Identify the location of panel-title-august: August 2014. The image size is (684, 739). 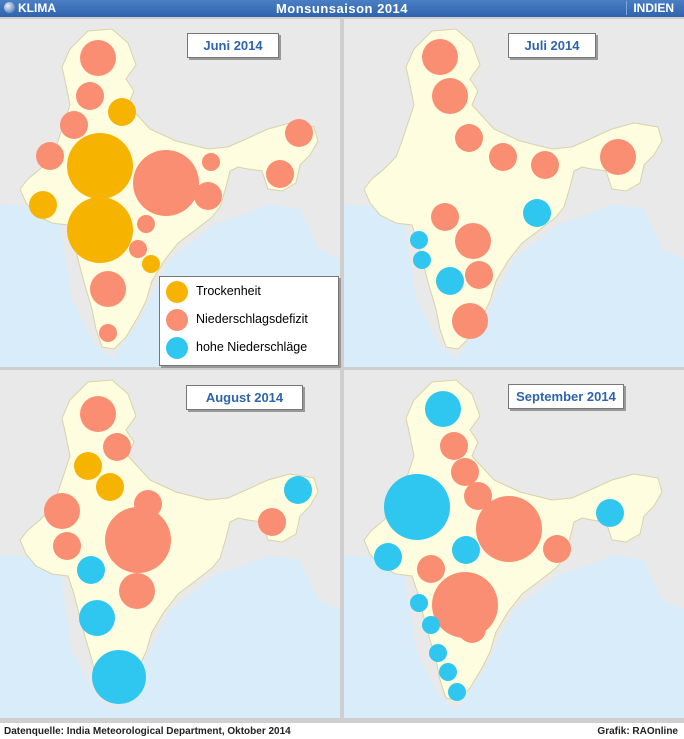
(244, 397).